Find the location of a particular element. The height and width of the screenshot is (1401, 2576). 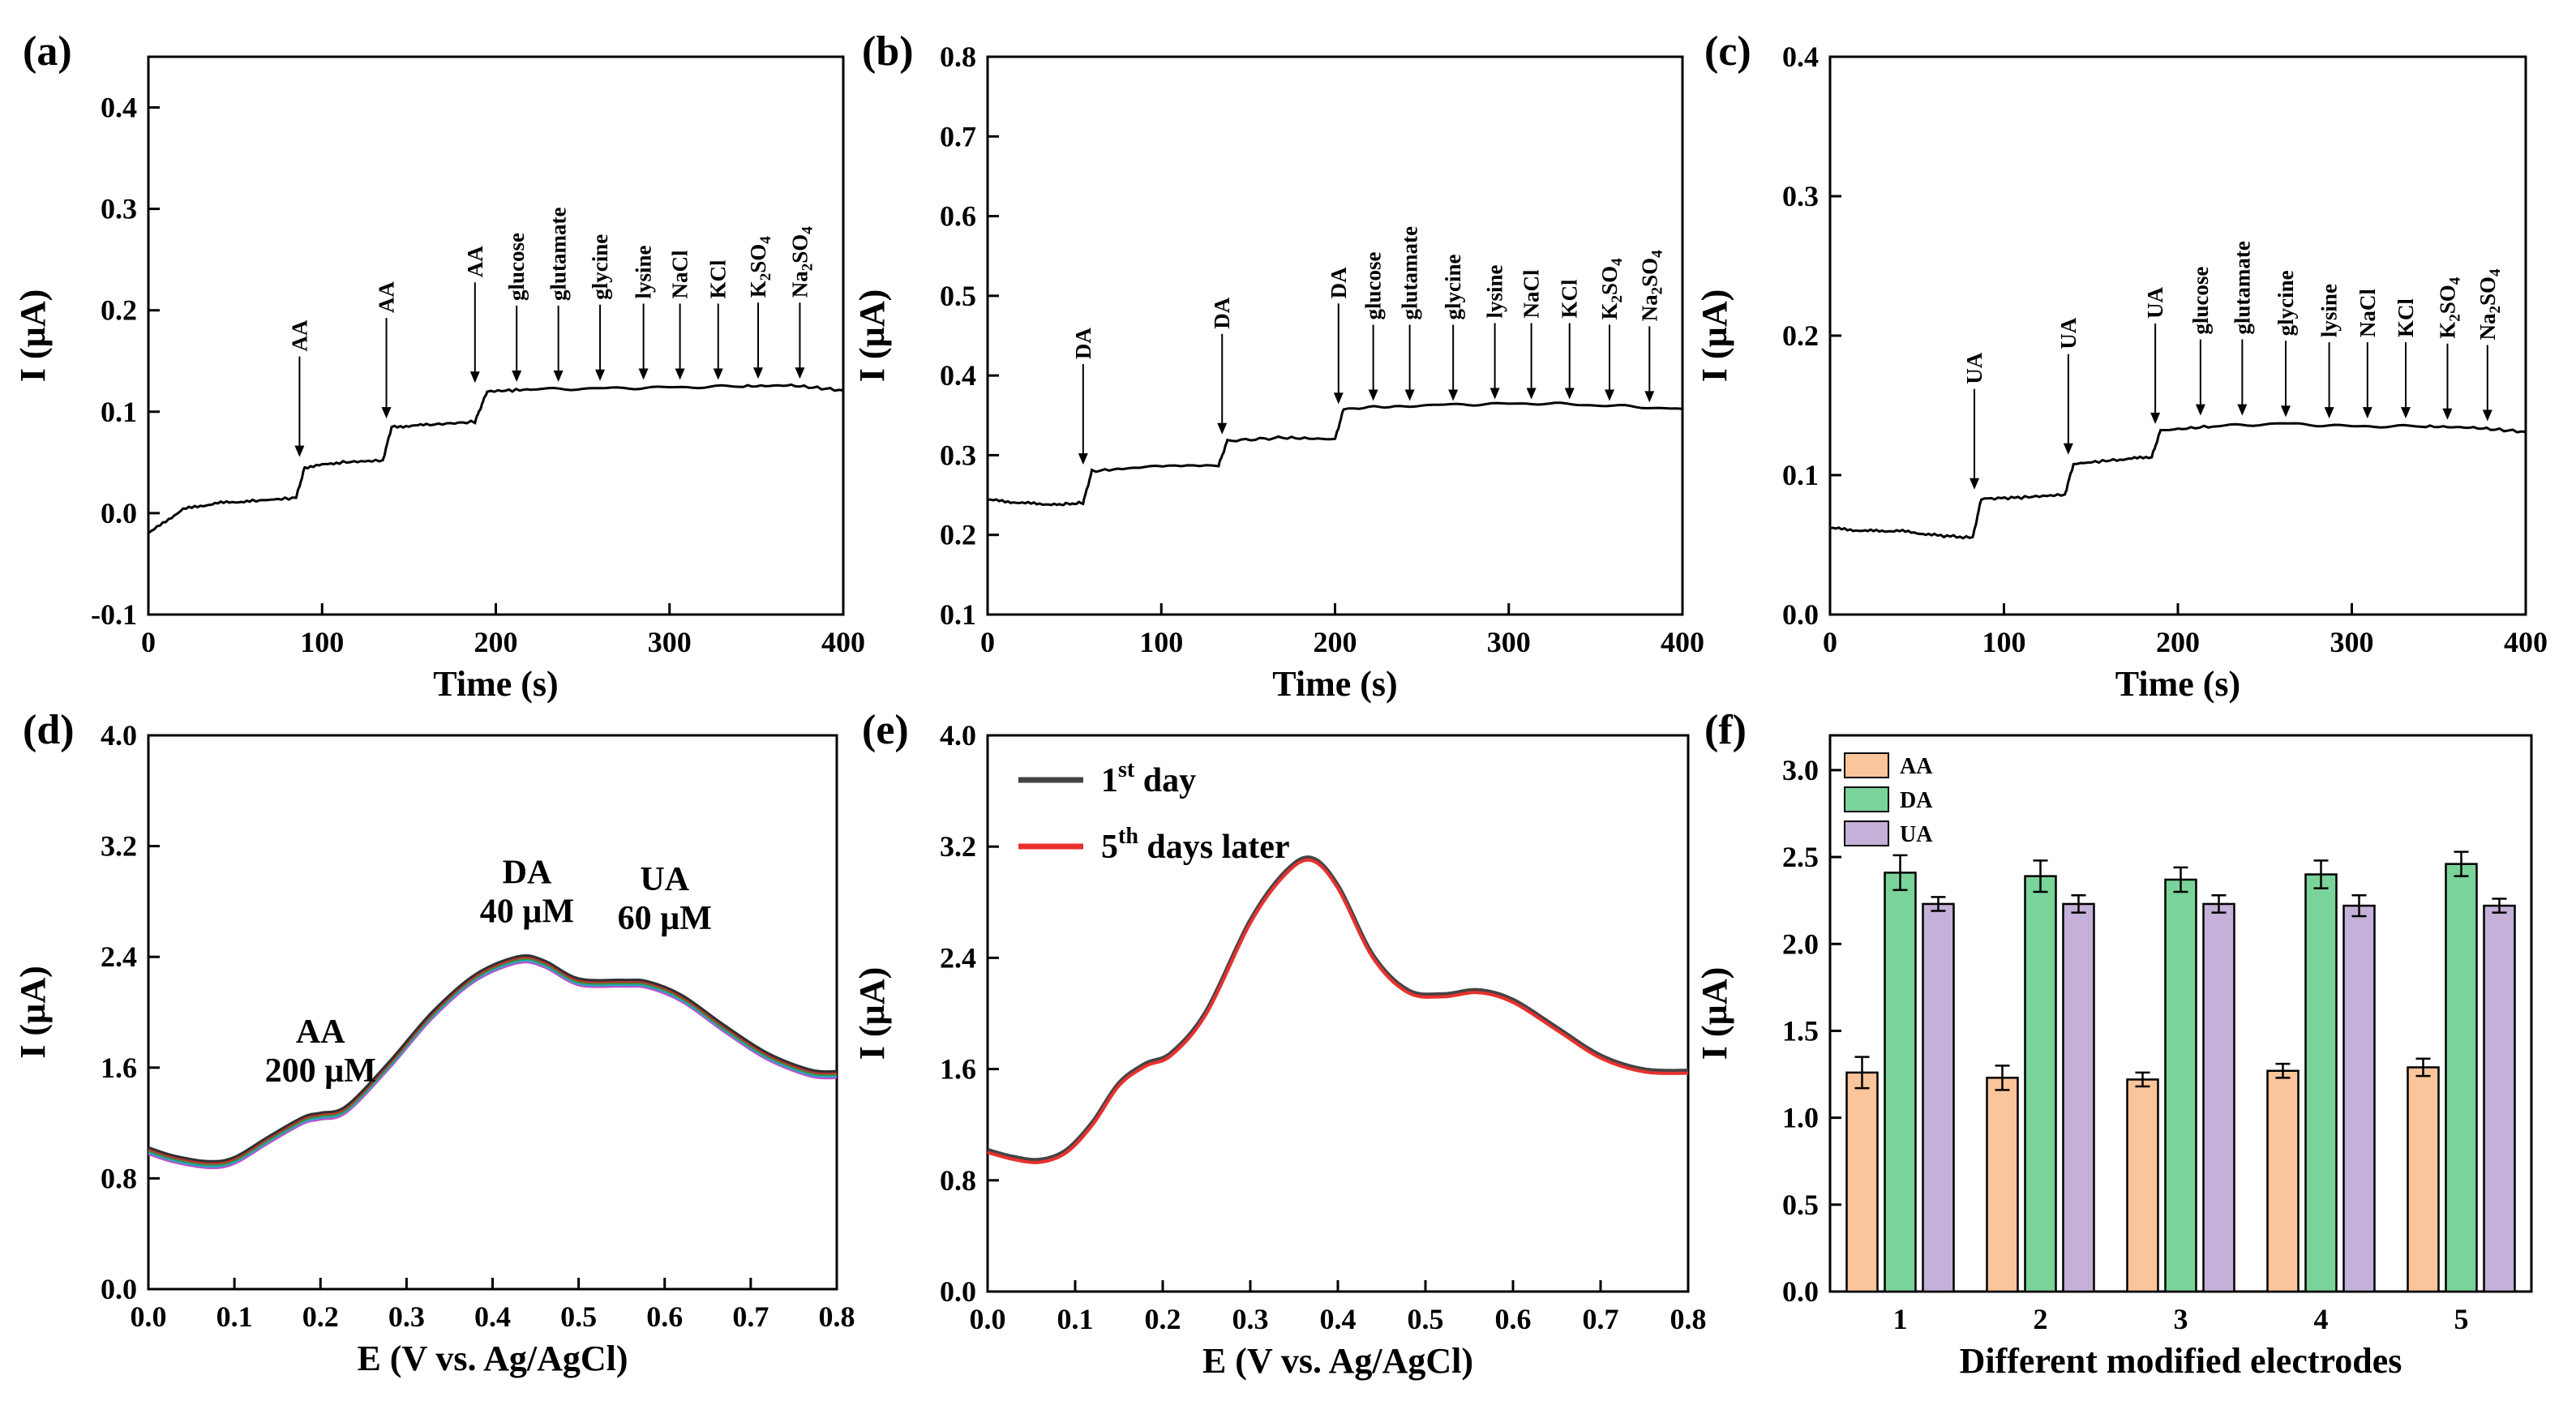

plot-frame is located at coordinates (2177, 335).